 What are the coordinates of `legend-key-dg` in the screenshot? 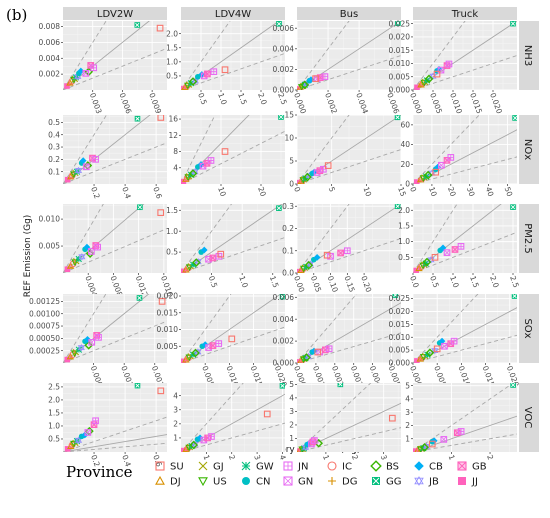 It's located at (332, 481).